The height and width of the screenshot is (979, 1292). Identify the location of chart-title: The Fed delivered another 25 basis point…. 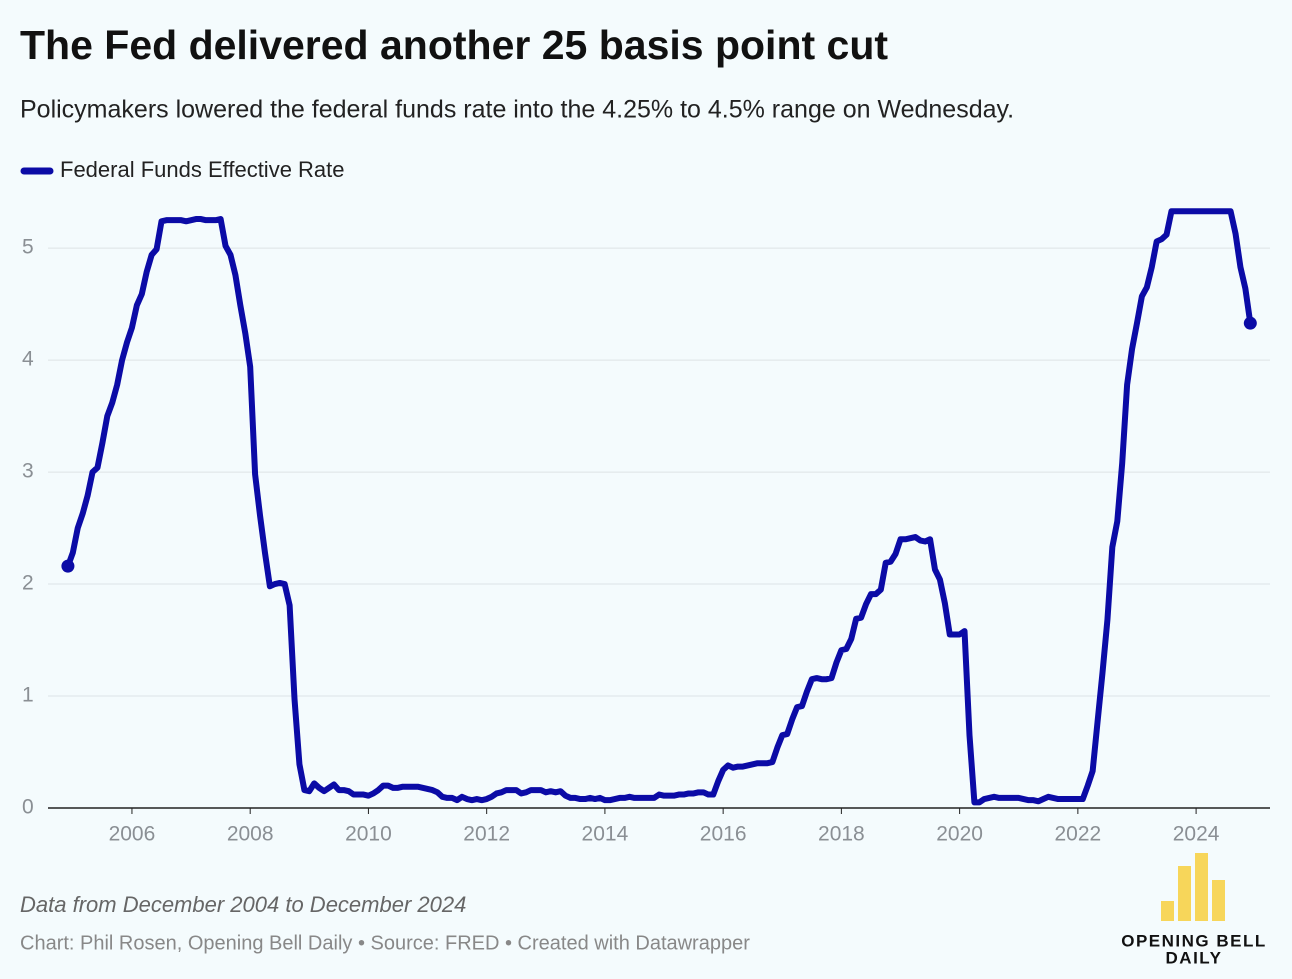
(454, 45).